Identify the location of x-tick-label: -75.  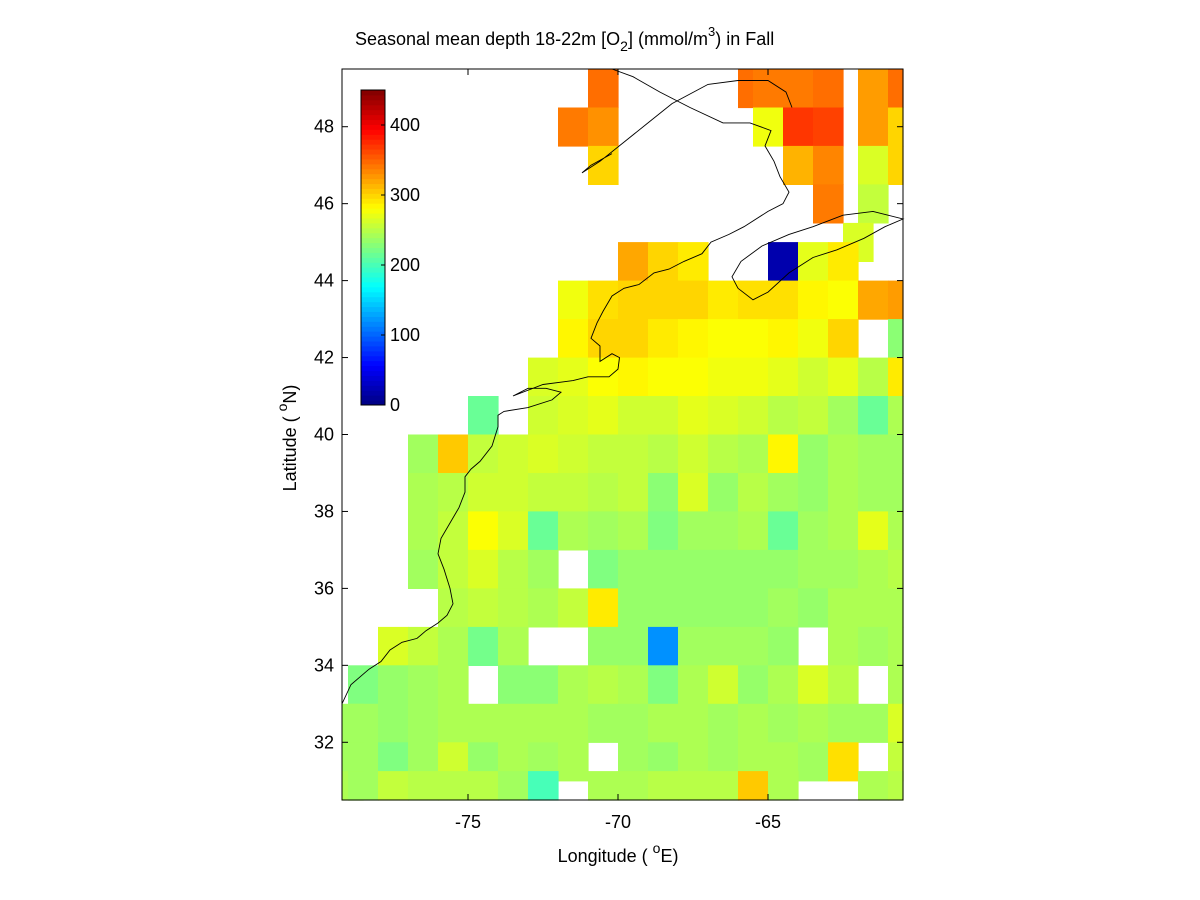
(468, 822).